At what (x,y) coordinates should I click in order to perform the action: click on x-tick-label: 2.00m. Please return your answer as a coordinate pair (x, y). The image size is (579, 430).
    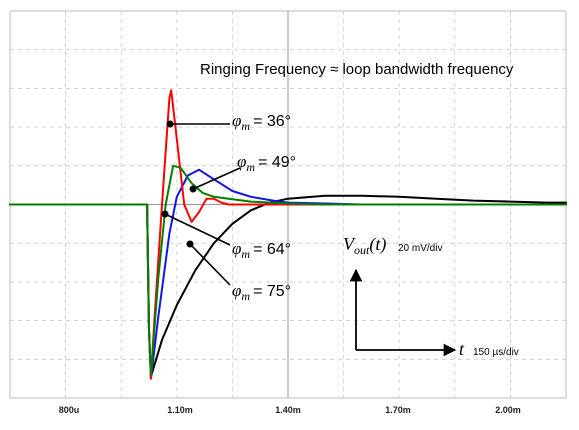
    Looking at the image, I should click on (508, 410).